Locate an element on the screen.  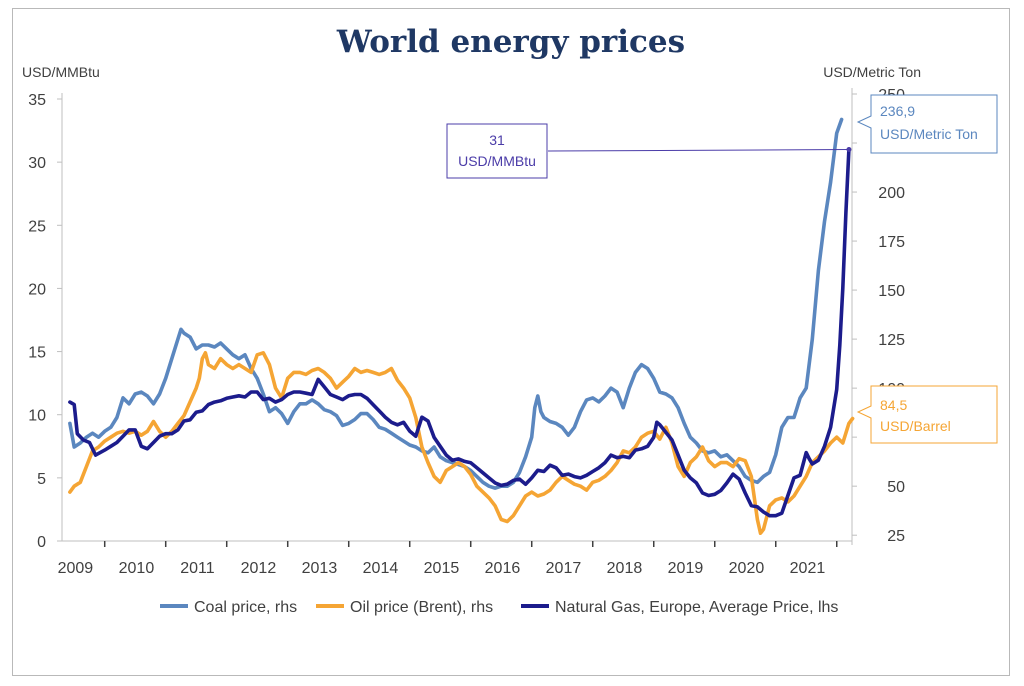
x-tick-label: 2021 is located at coordinates (808, 568).